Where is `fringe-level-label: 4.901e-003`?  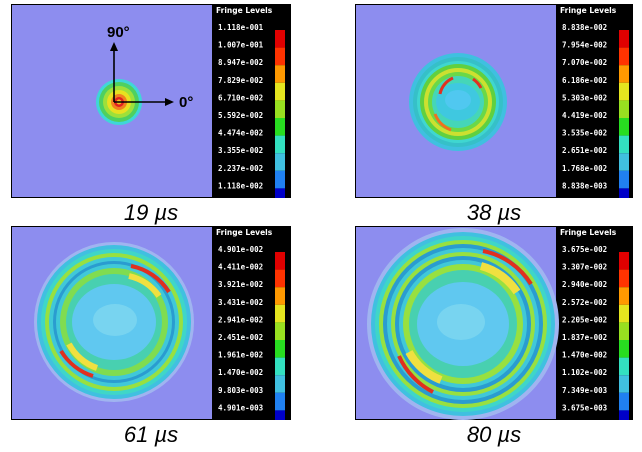
fringe-level-label: 4.901e-003 is located at coordinates (241, 407).